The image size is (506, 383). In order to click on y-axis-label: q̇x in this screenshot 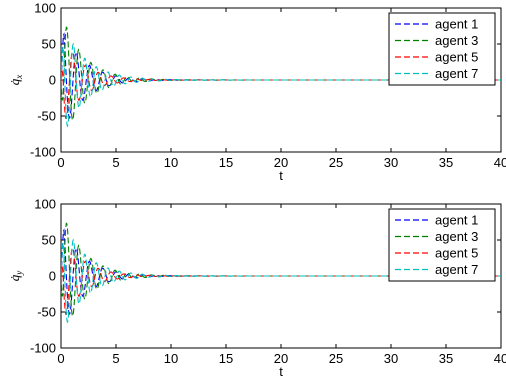, I will do `click(15, 80)`.